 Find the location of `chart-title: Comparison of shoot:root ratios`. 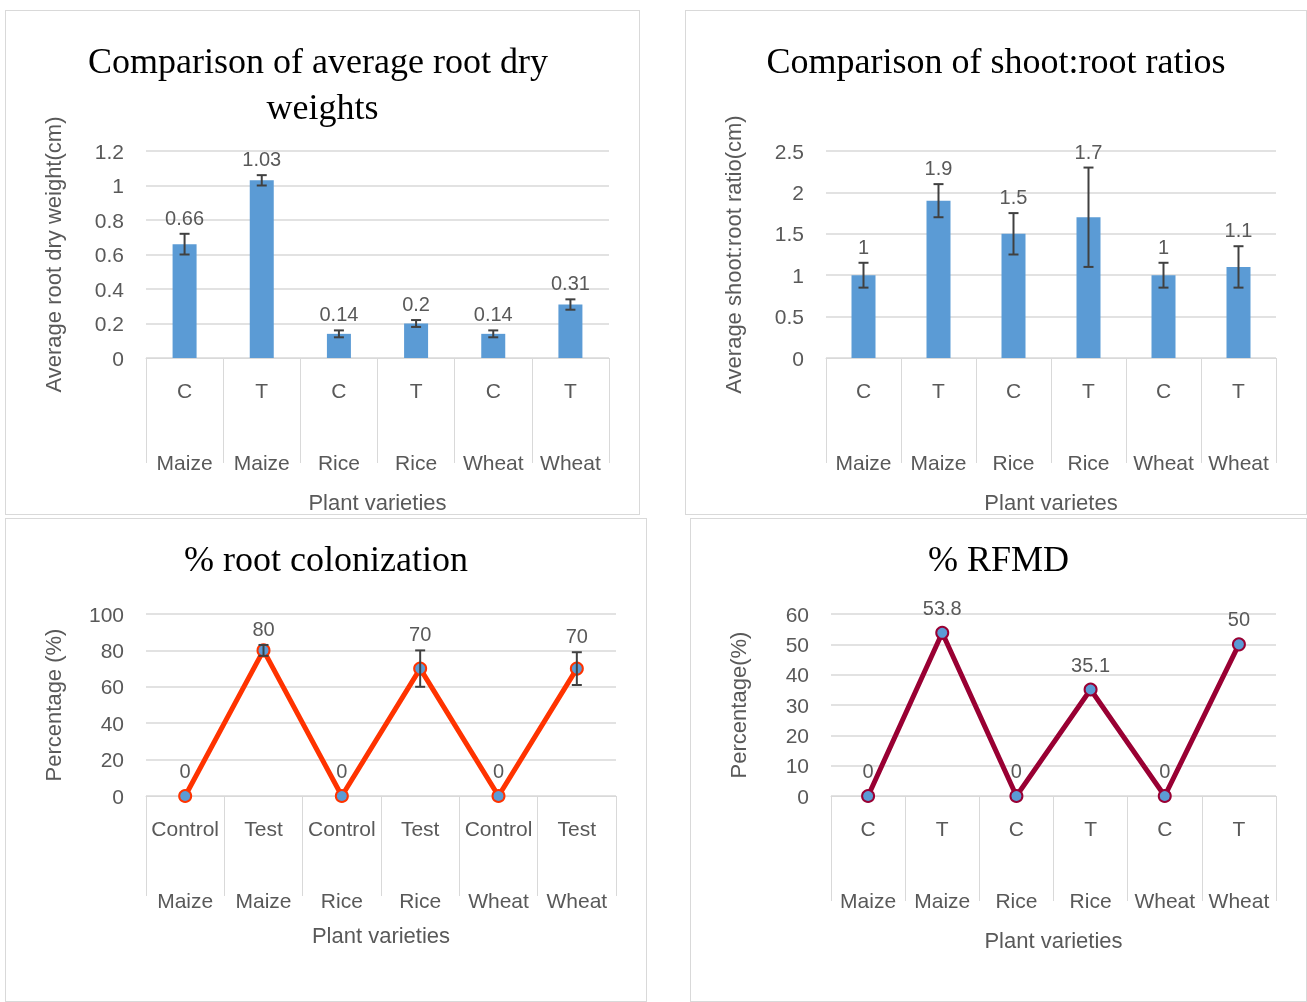

chart-title: Comparison of shoot:root ratios is located at coordinates (996, 61).